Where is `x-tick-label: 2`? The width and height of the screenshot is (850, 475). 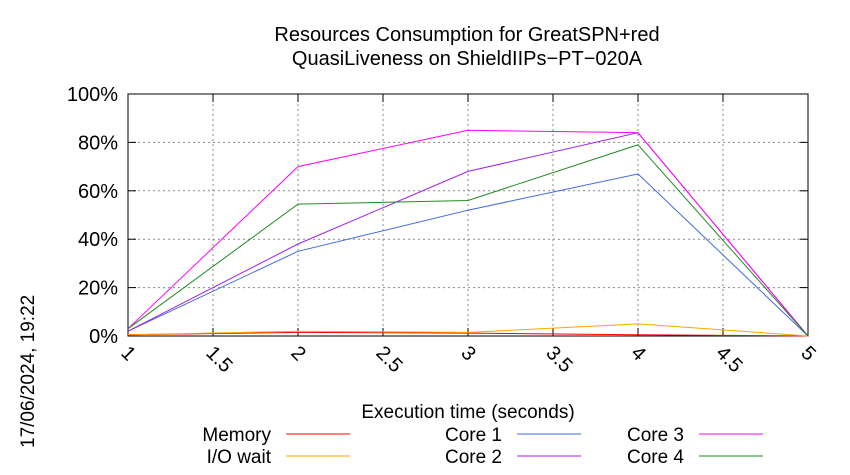 x-tick-label: 2 is located at coordinates (297, 353).